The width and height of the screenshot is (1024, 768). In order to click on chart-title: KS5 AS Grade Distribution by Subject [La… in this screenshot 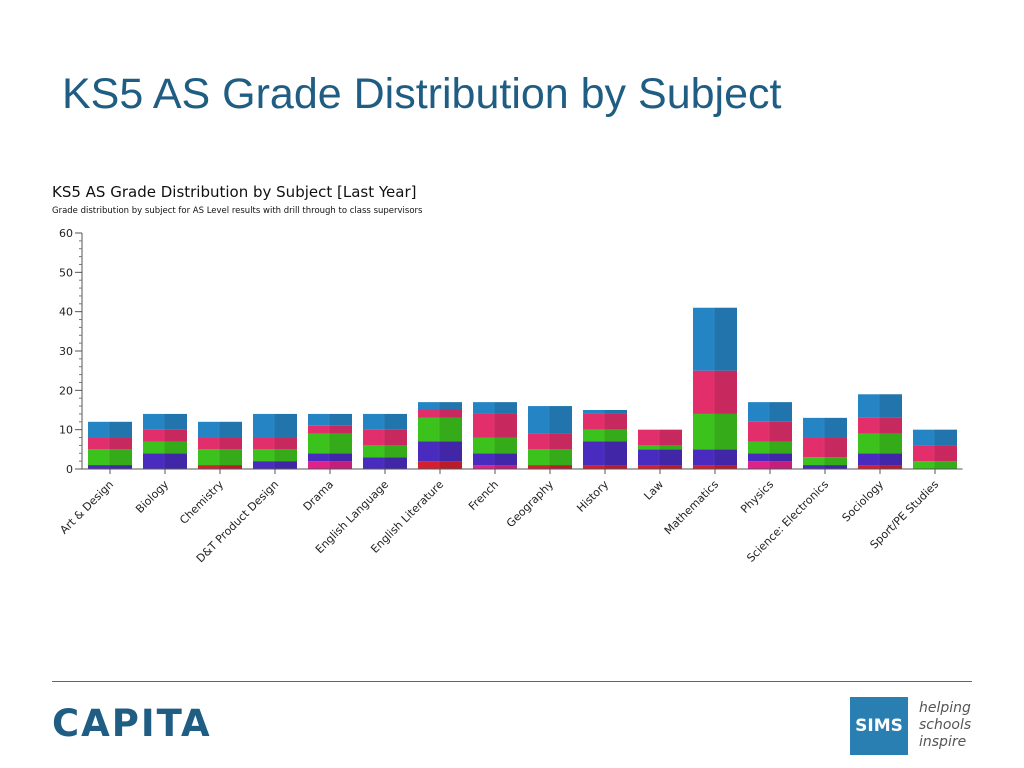, I will do `click(234, 192)`.